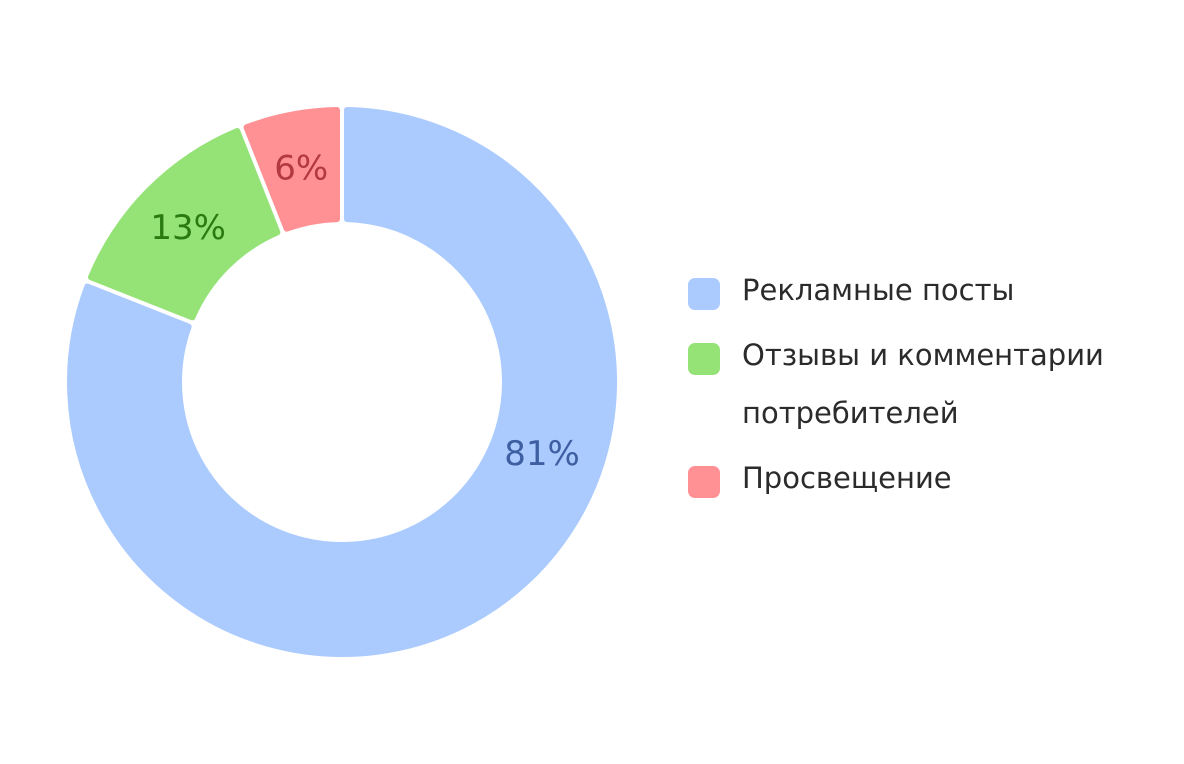 The image size is (1184, 764). I want to click on legend-item-education: Просвещение, so click(928, 484).